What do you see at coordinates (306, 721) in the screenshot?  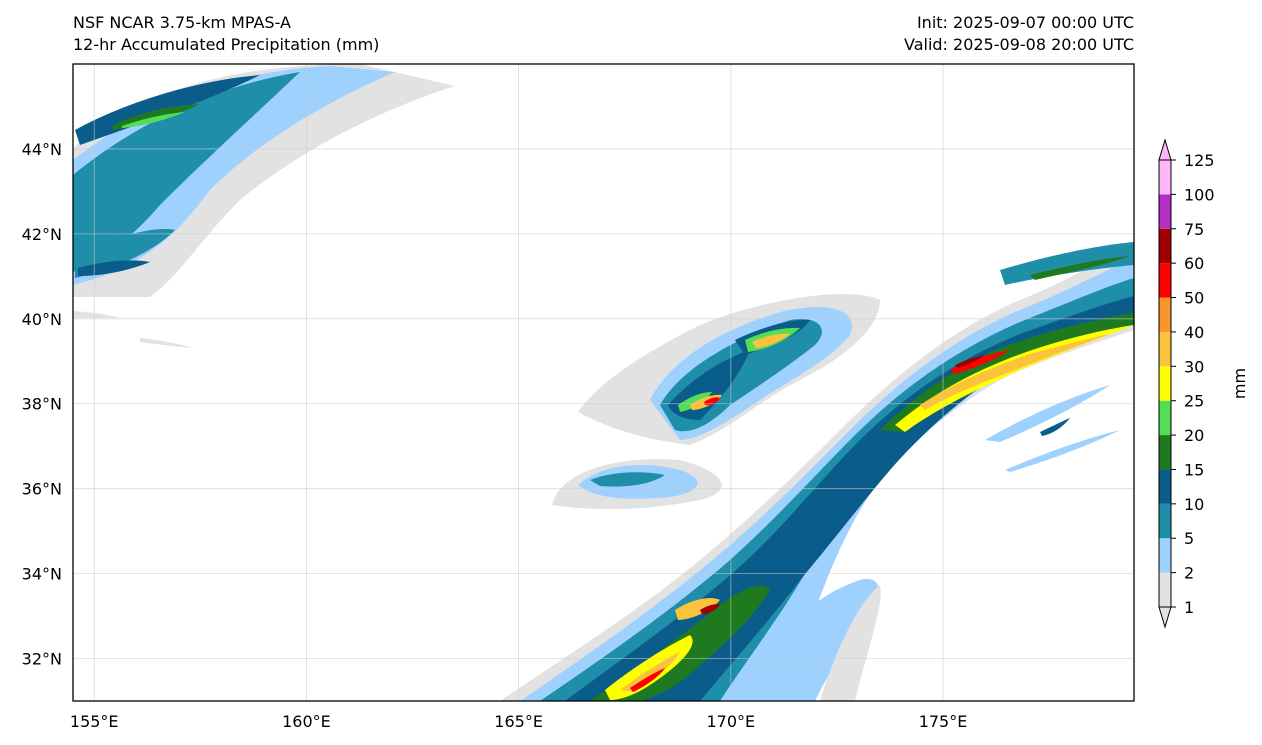 I see `lon-tick-label: 160°E` at bounding box center [306, 721].